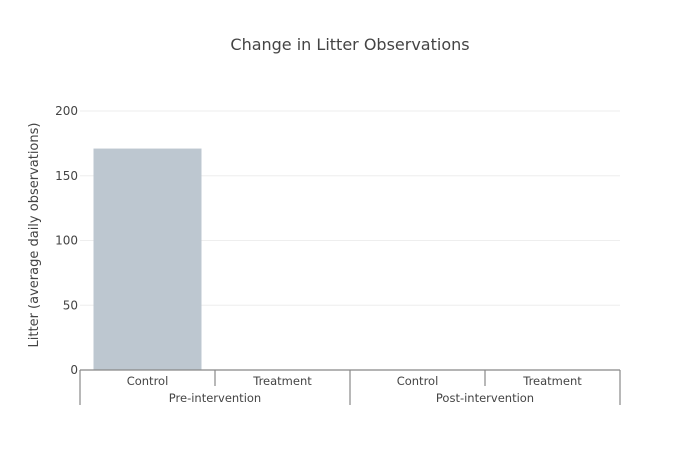 Image resolution: width=700 pixels, height=450 pixels. I want to click on group-label: Pre-intervention, so click(215, 398).